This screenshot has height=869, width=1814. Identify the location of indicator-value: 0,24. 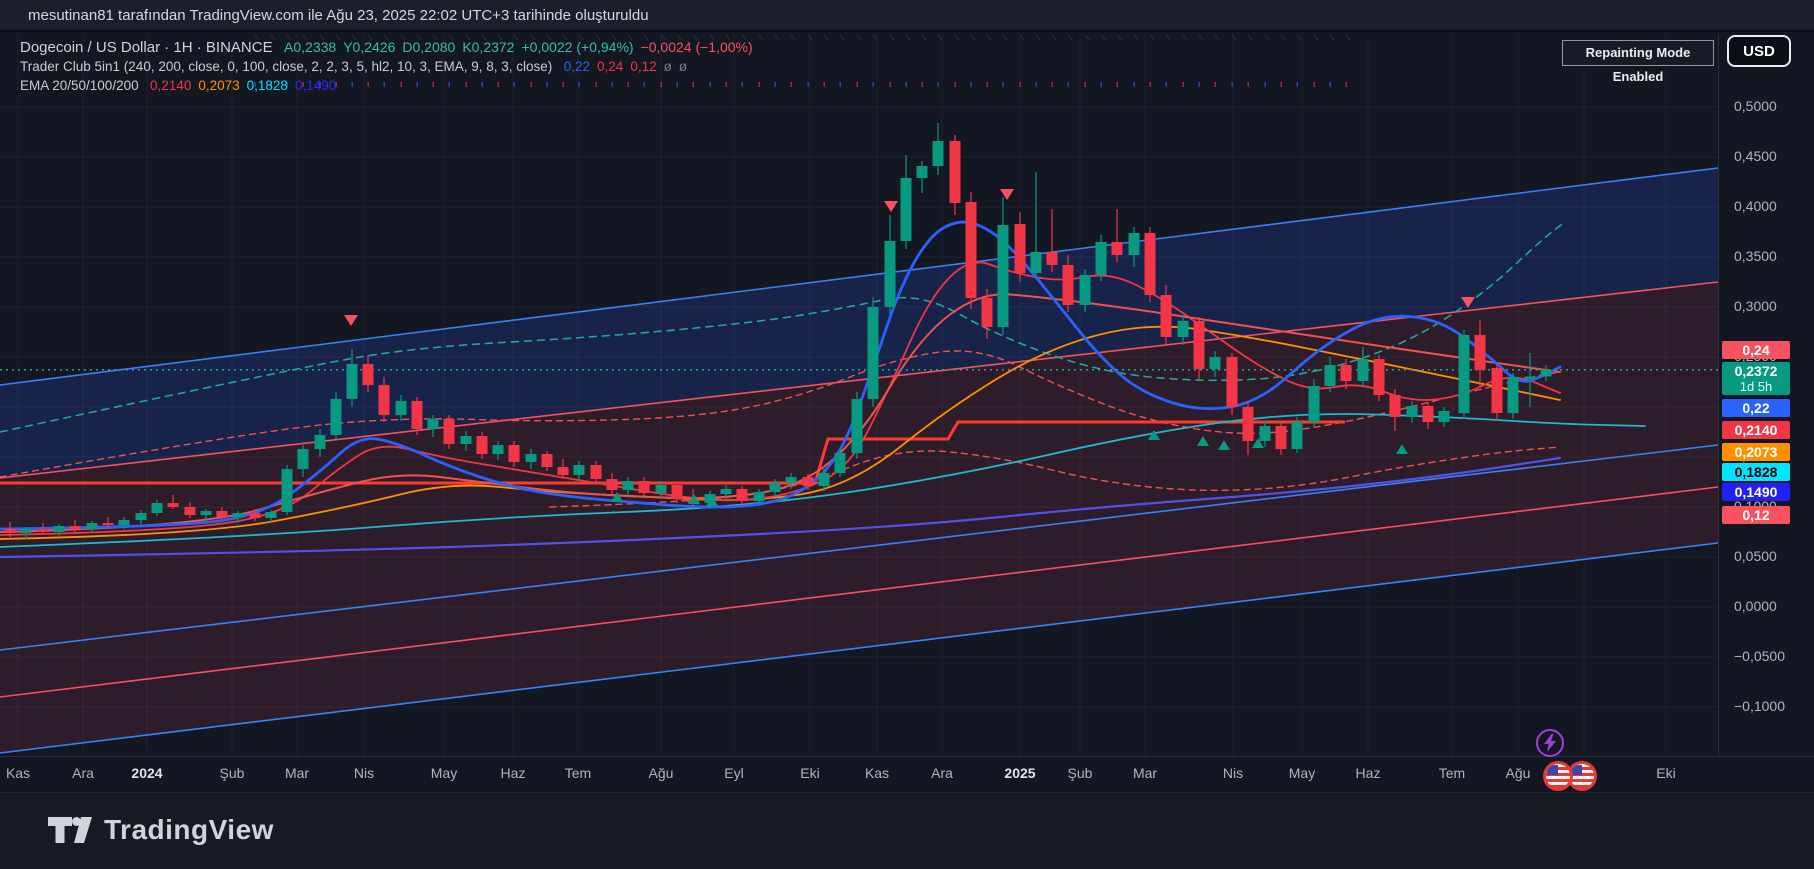
(610, 66).